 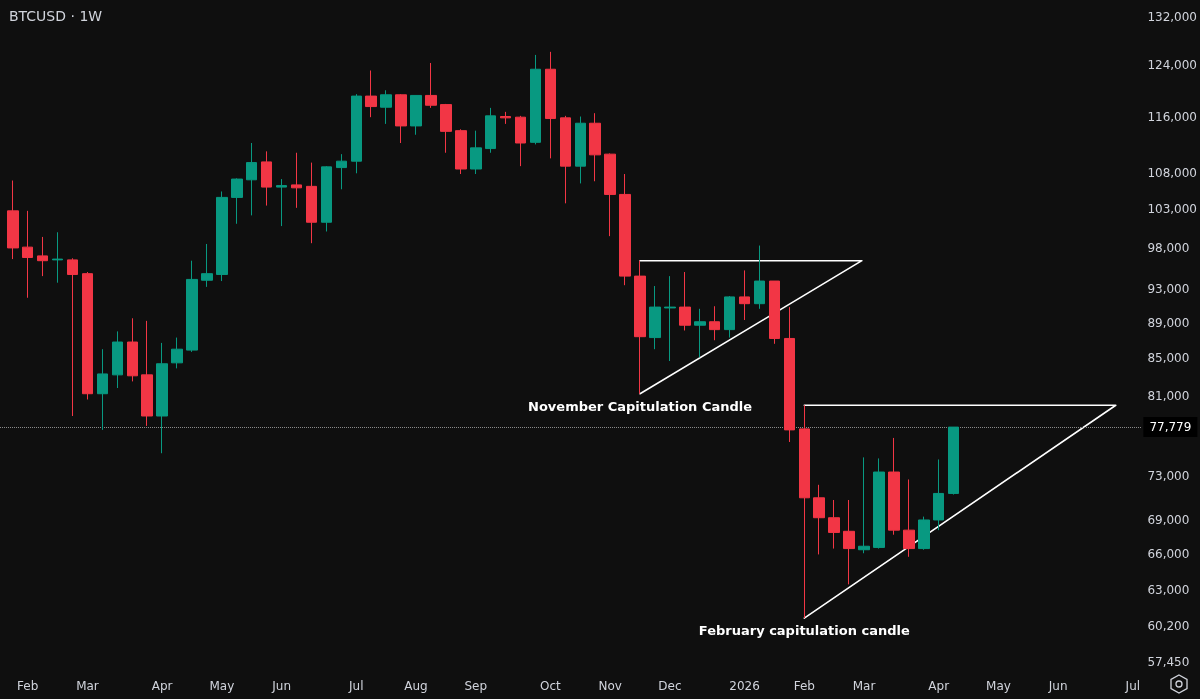 I want to click on y-tick-label: 103,000, so click(x=1172, y=209).